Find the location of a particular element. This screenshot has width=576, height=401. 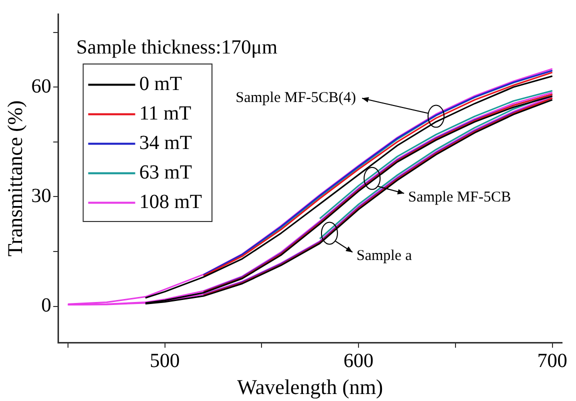

y-tick-label: 0 is located at coordinates (46, 305).